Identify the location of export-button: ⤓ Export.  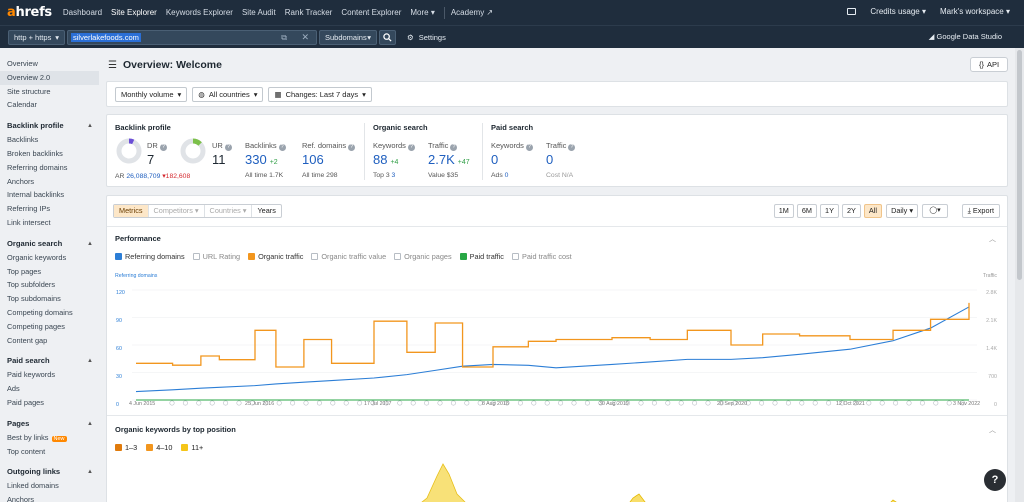
(980, 211).